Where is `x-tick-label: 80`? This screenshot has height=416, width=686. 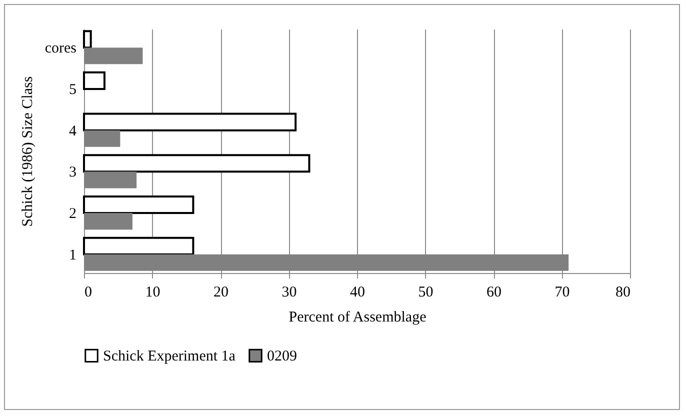
x-tick-label: 80 is located at coordinates (623, 292).